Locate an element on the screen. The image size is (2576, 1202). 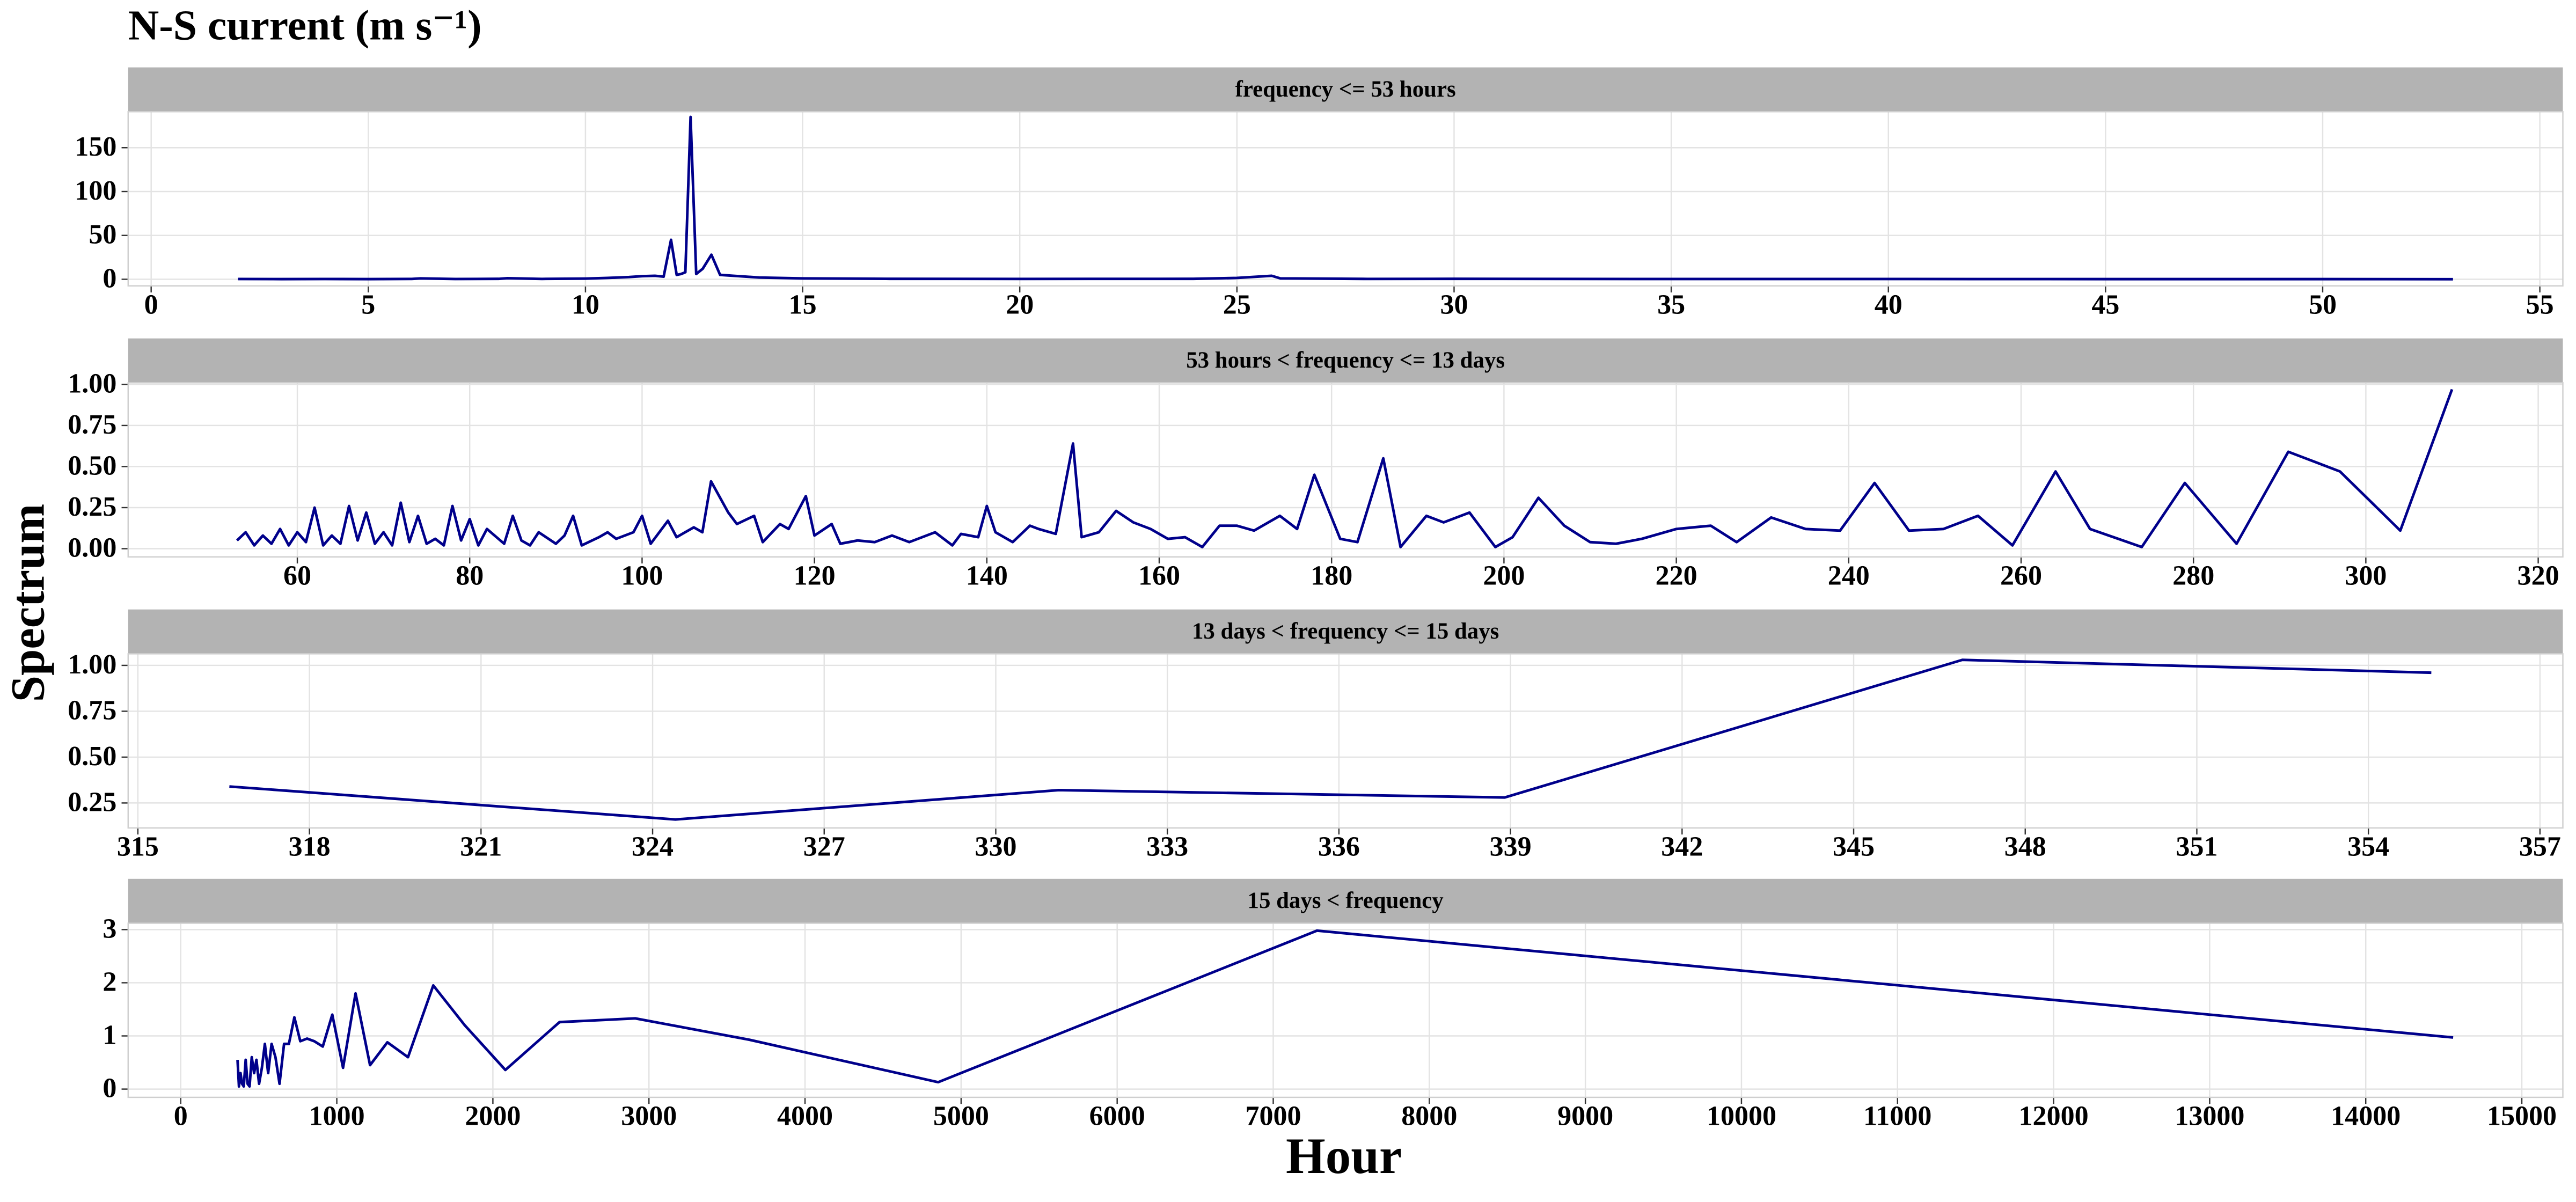
x-tick-label: 12000 is located at coordinates (2054, 1116).